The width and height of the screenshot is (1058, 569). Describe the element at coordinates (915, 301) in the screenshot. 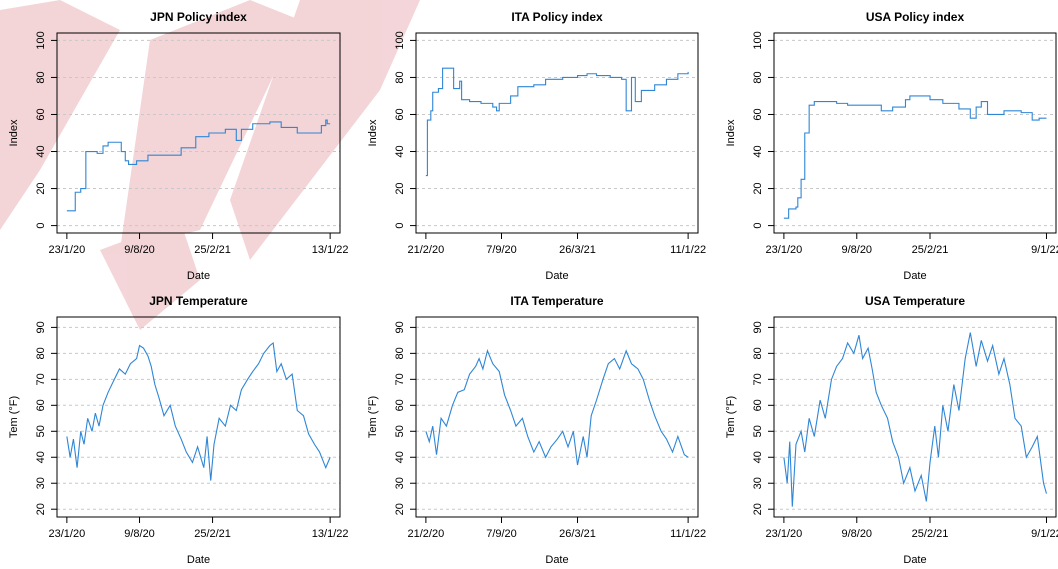

I see `chart-title: USA Temperature` at that location.